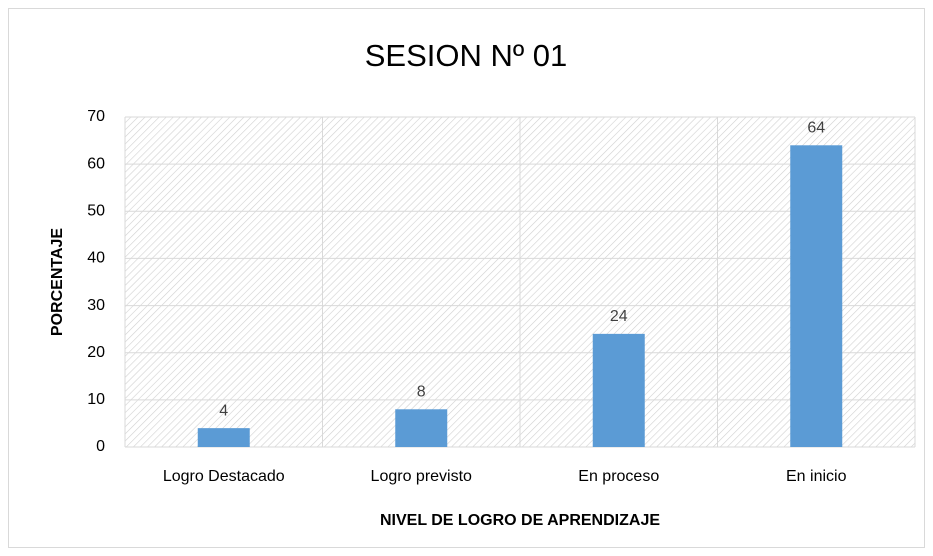  I want to click on y-tick-label: 10, so click(96, 399).